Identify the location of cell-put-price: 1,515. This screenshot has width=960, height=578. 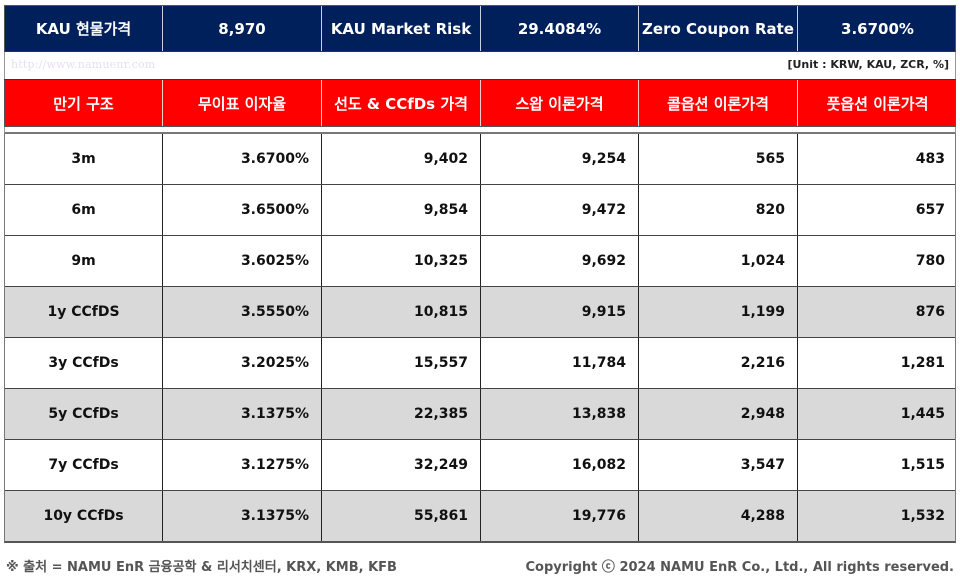
(922, 465).